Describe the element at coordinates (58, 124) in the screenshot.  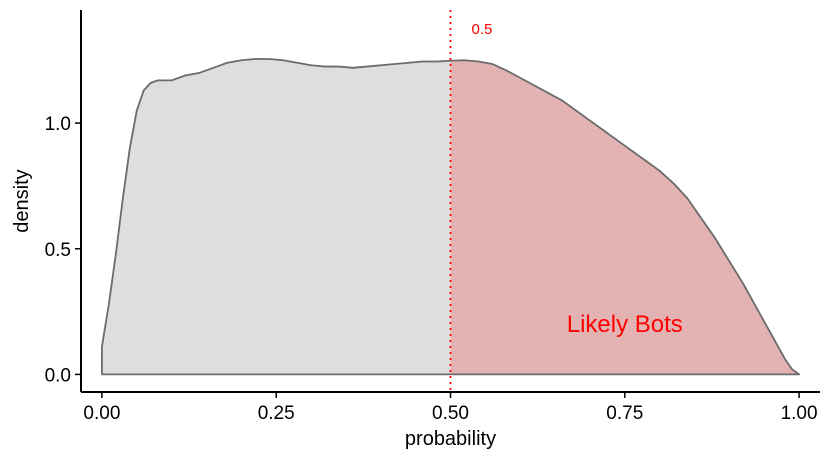
I see `y-tick-label: 1.0` at that location.